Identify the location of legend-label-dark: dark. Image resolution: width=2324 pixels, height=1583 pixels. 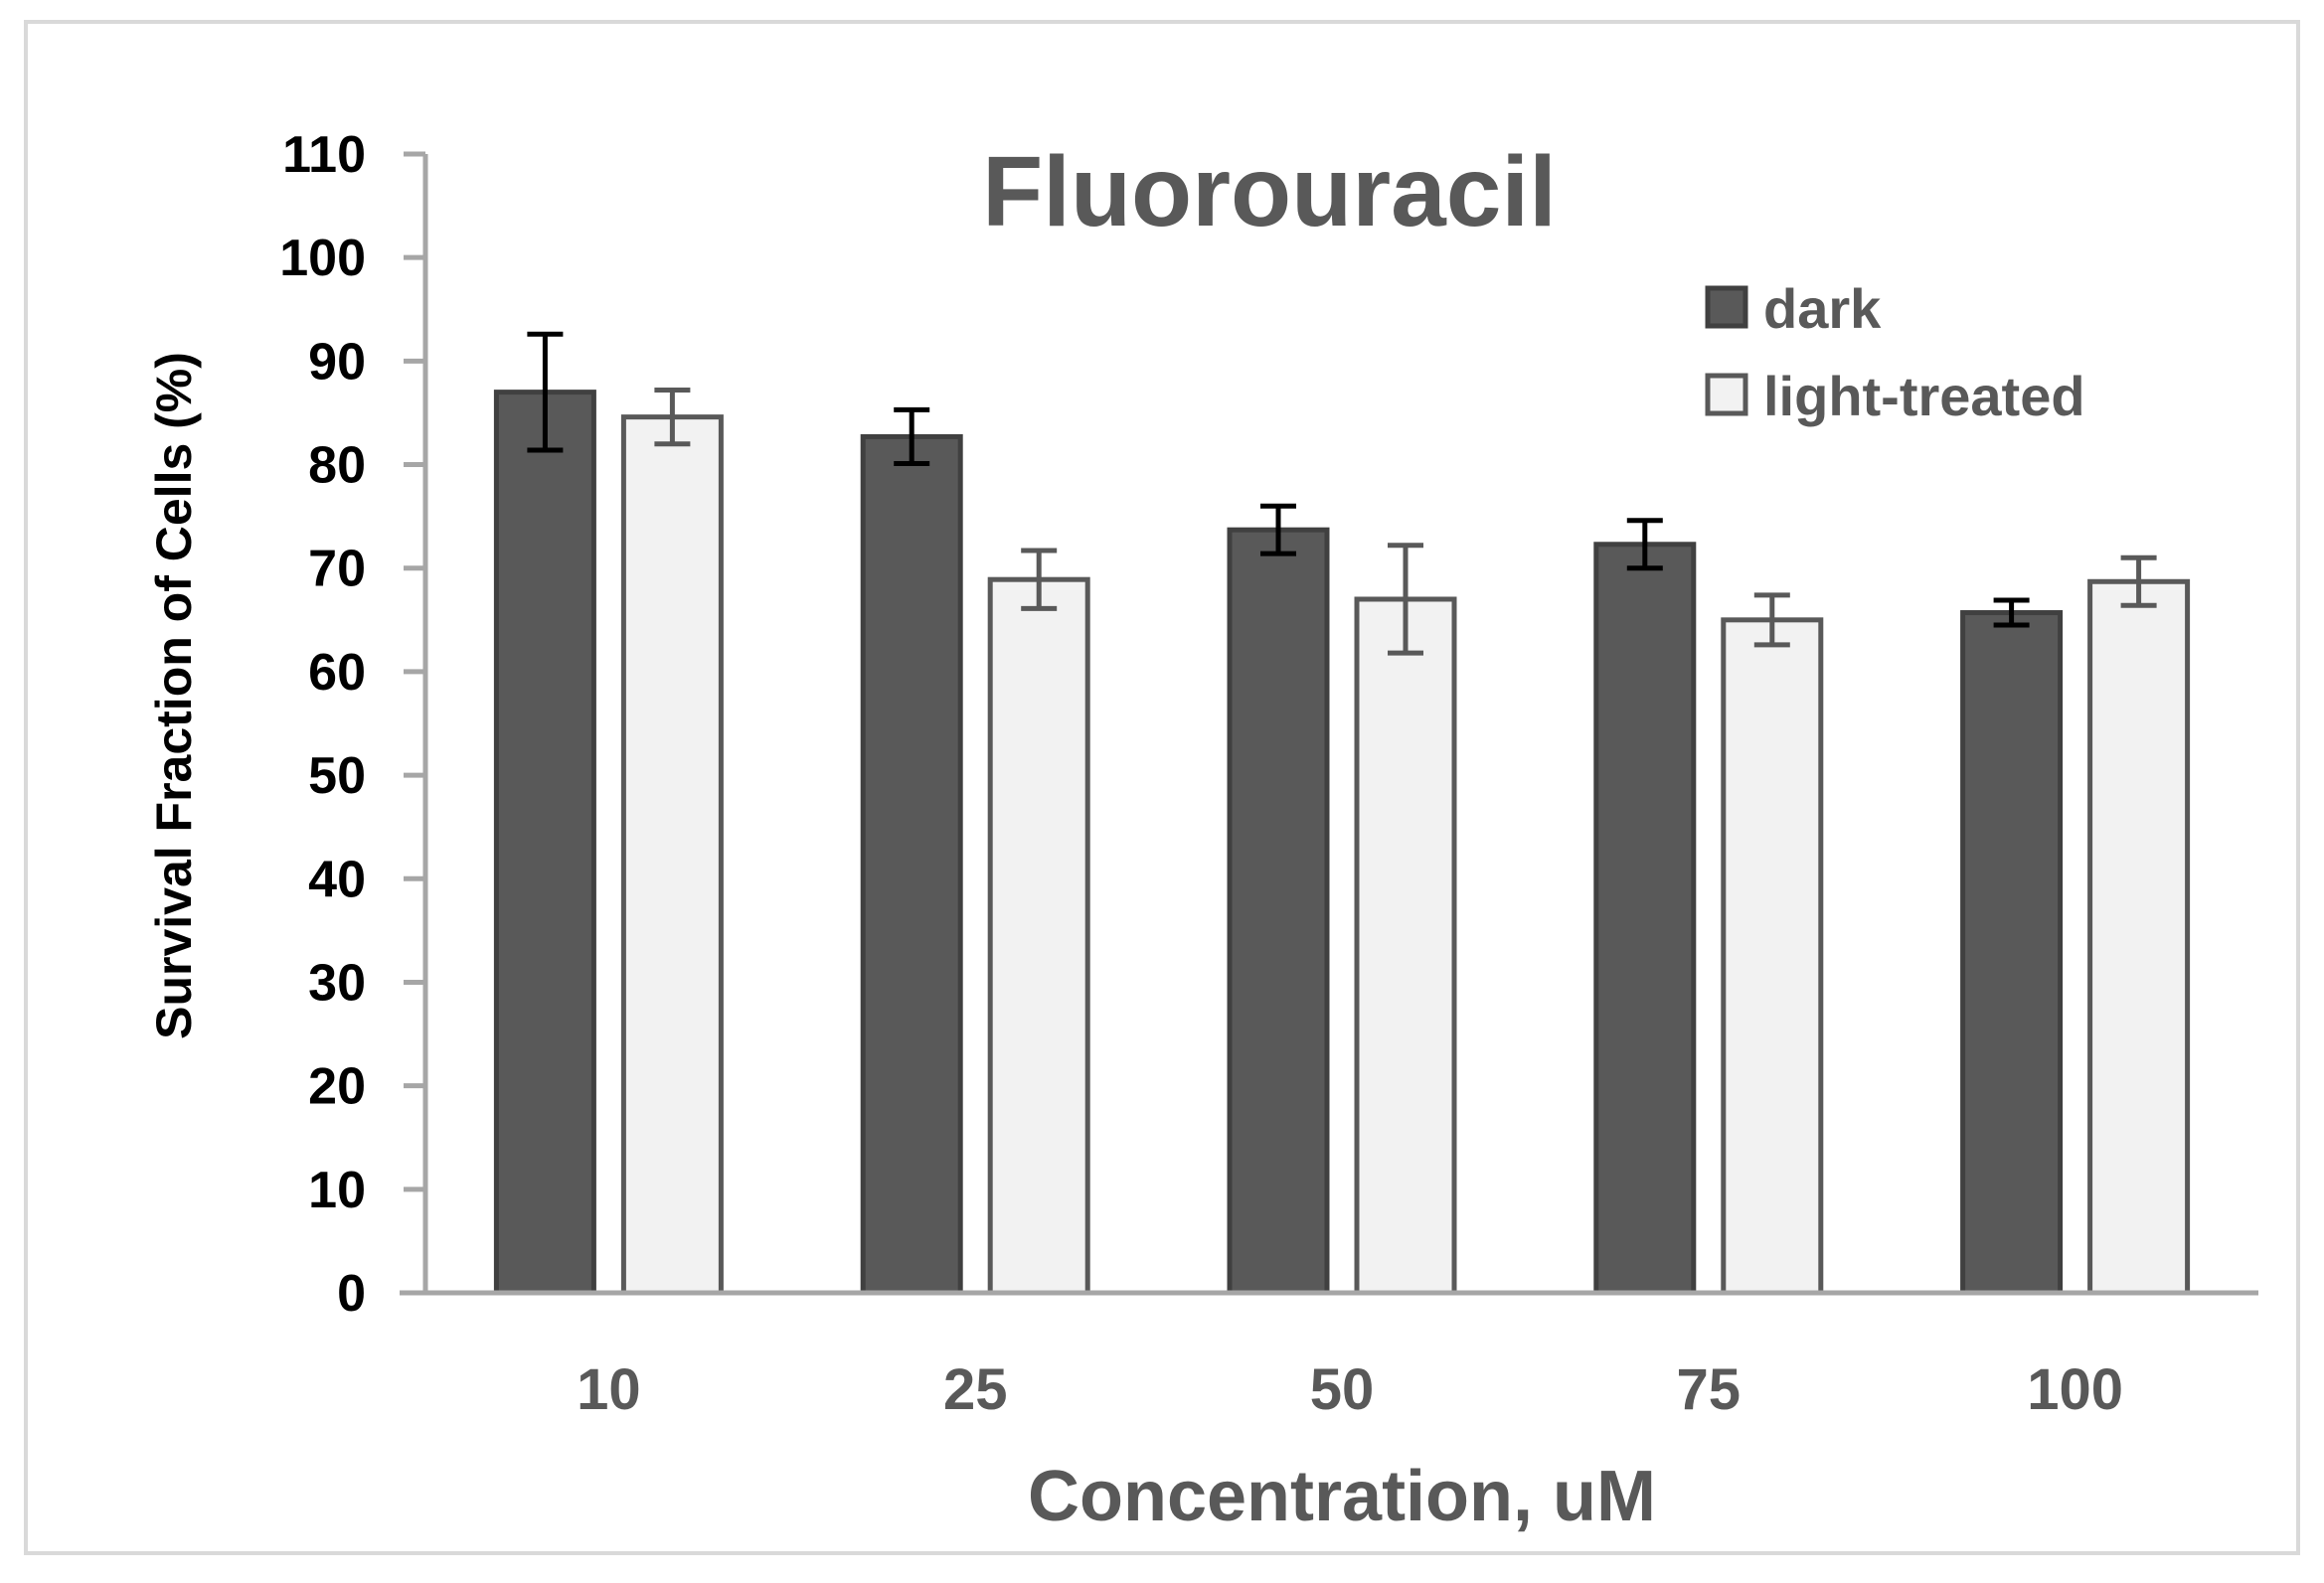
(1822, 308).